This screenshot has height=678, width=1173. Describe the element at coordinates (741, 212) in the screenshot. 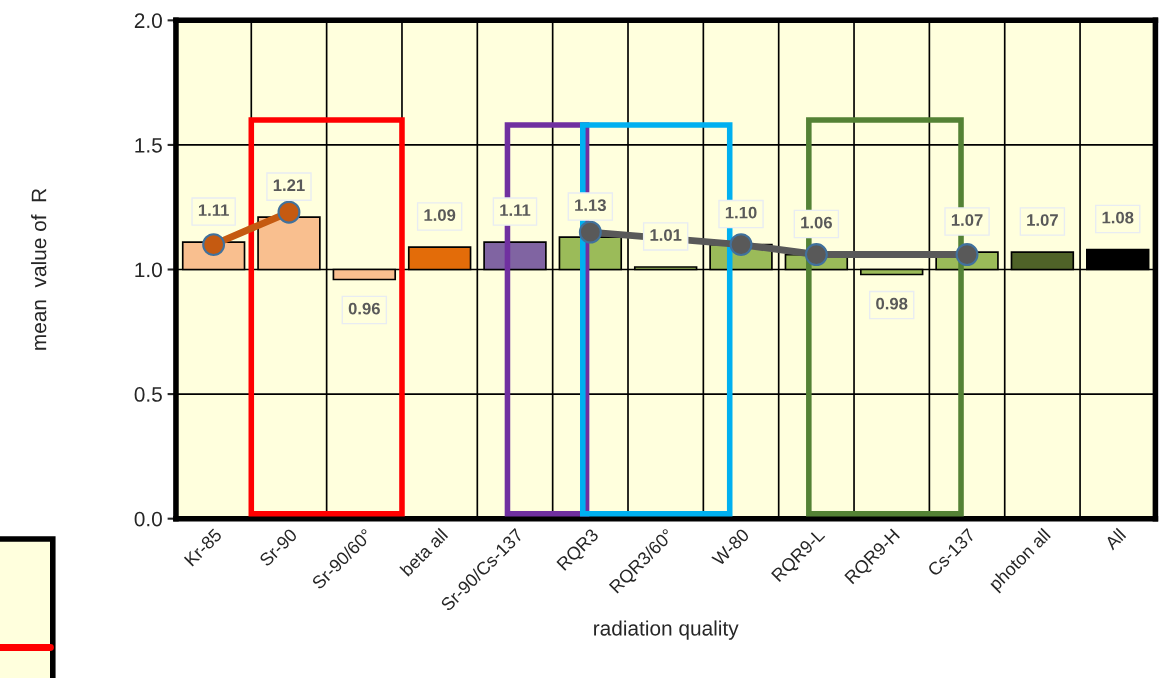

I see `data-label: 1.10` at that location.